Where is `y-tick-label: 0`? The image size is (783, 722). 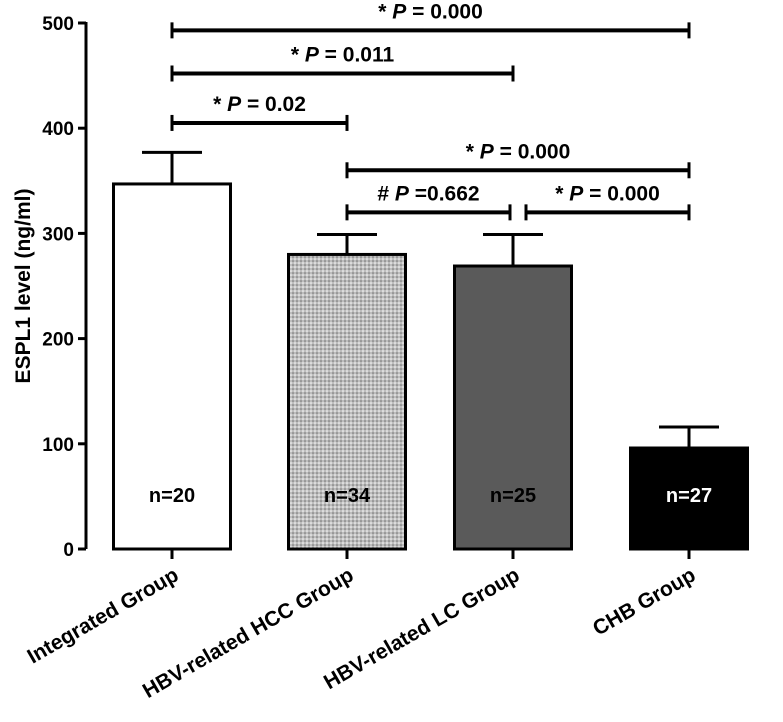 y-tick-label: 0 is located at coordinates (68, 550).